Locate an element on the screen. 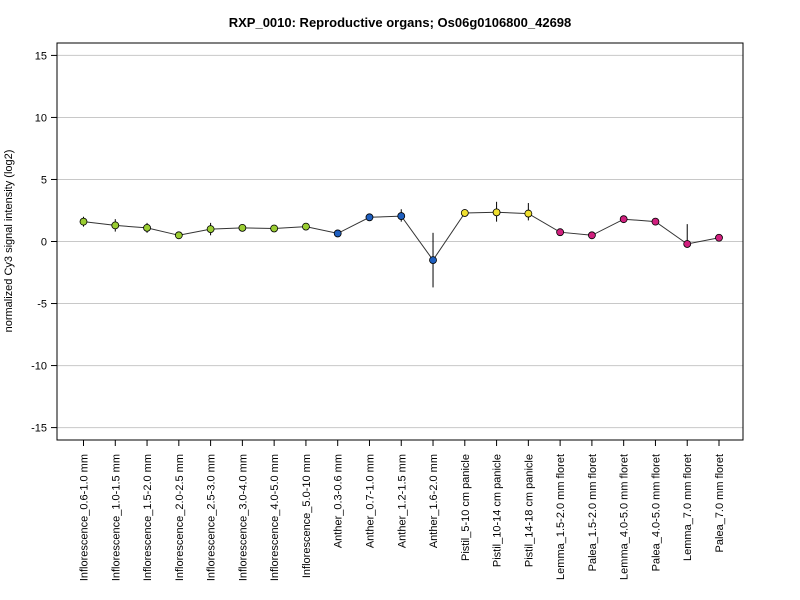 Image resolution: width=800 pixels, height=600 pixels. x-tick-label: Pistil_14-18 cm panicle is located at coordinates (529, 510).